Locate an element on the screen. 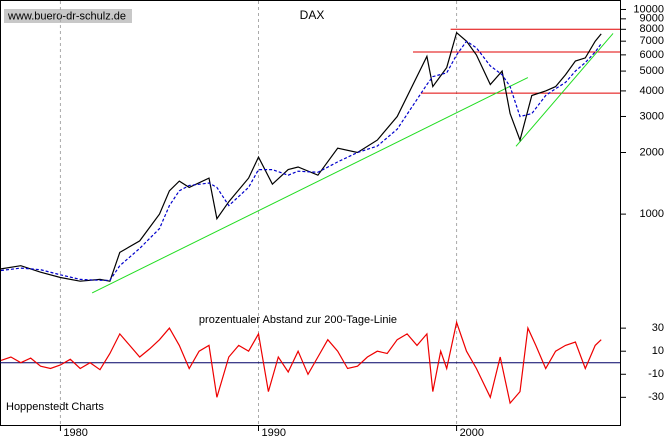 This screenshot has height=439, width=667. x-tick-label: 2000 is located at coordinates (472, 433).